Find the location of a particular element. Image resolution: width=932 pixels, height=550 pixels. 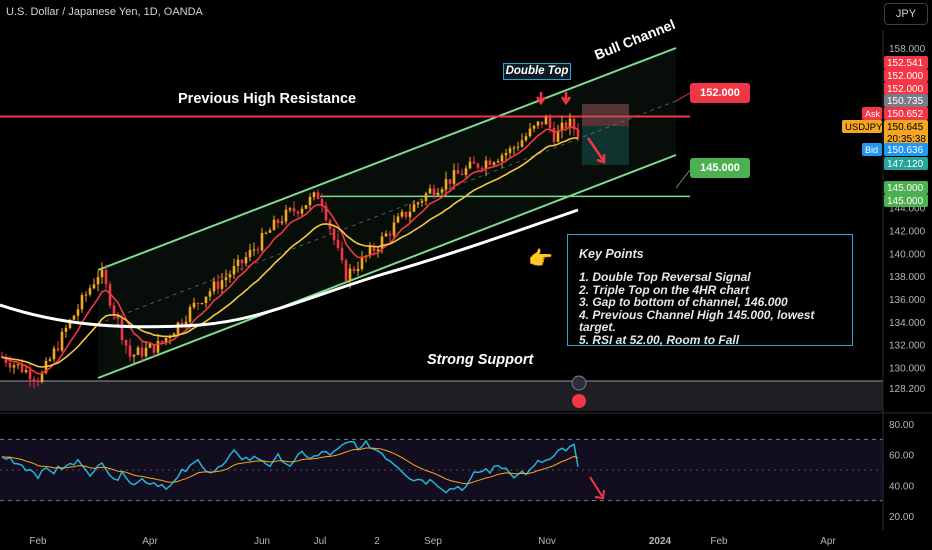

double-top-label: Double Top is located at coordinates (537, 71).